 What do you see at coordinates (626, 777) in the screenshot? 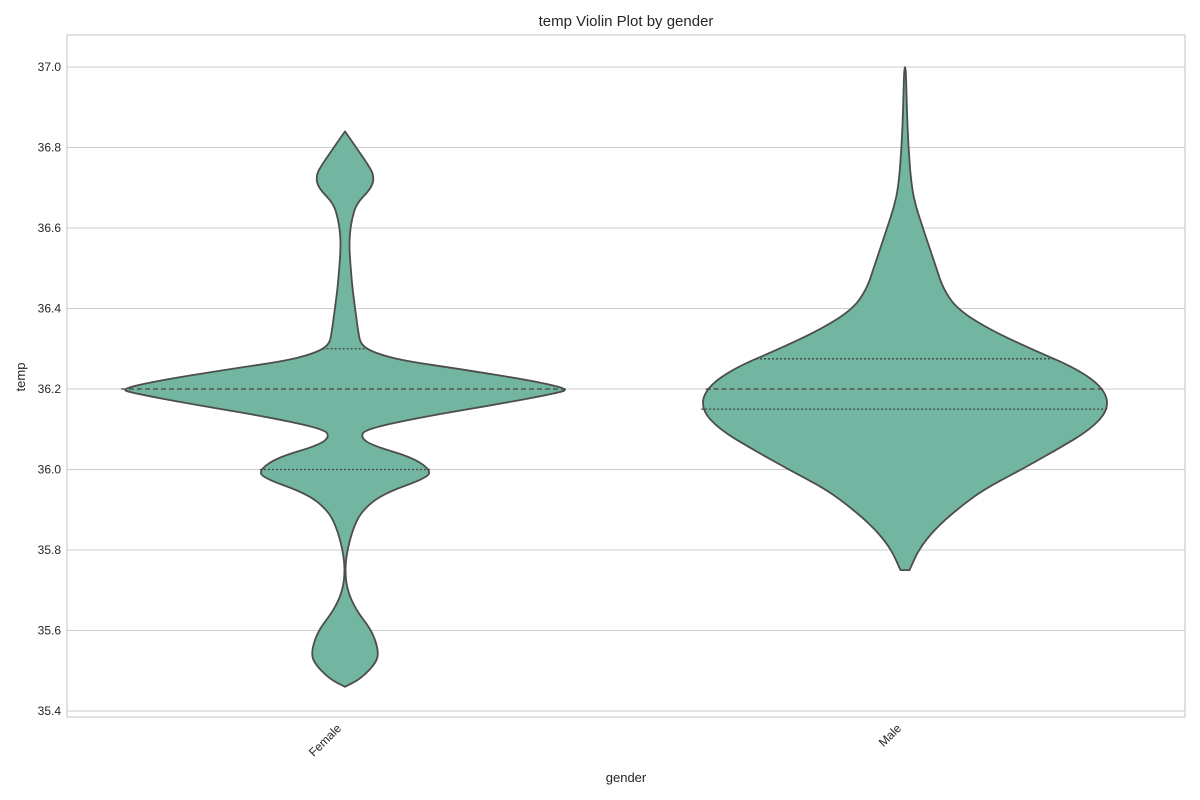
I see `x-axis-label: gender` at bounding box center [626, 777].